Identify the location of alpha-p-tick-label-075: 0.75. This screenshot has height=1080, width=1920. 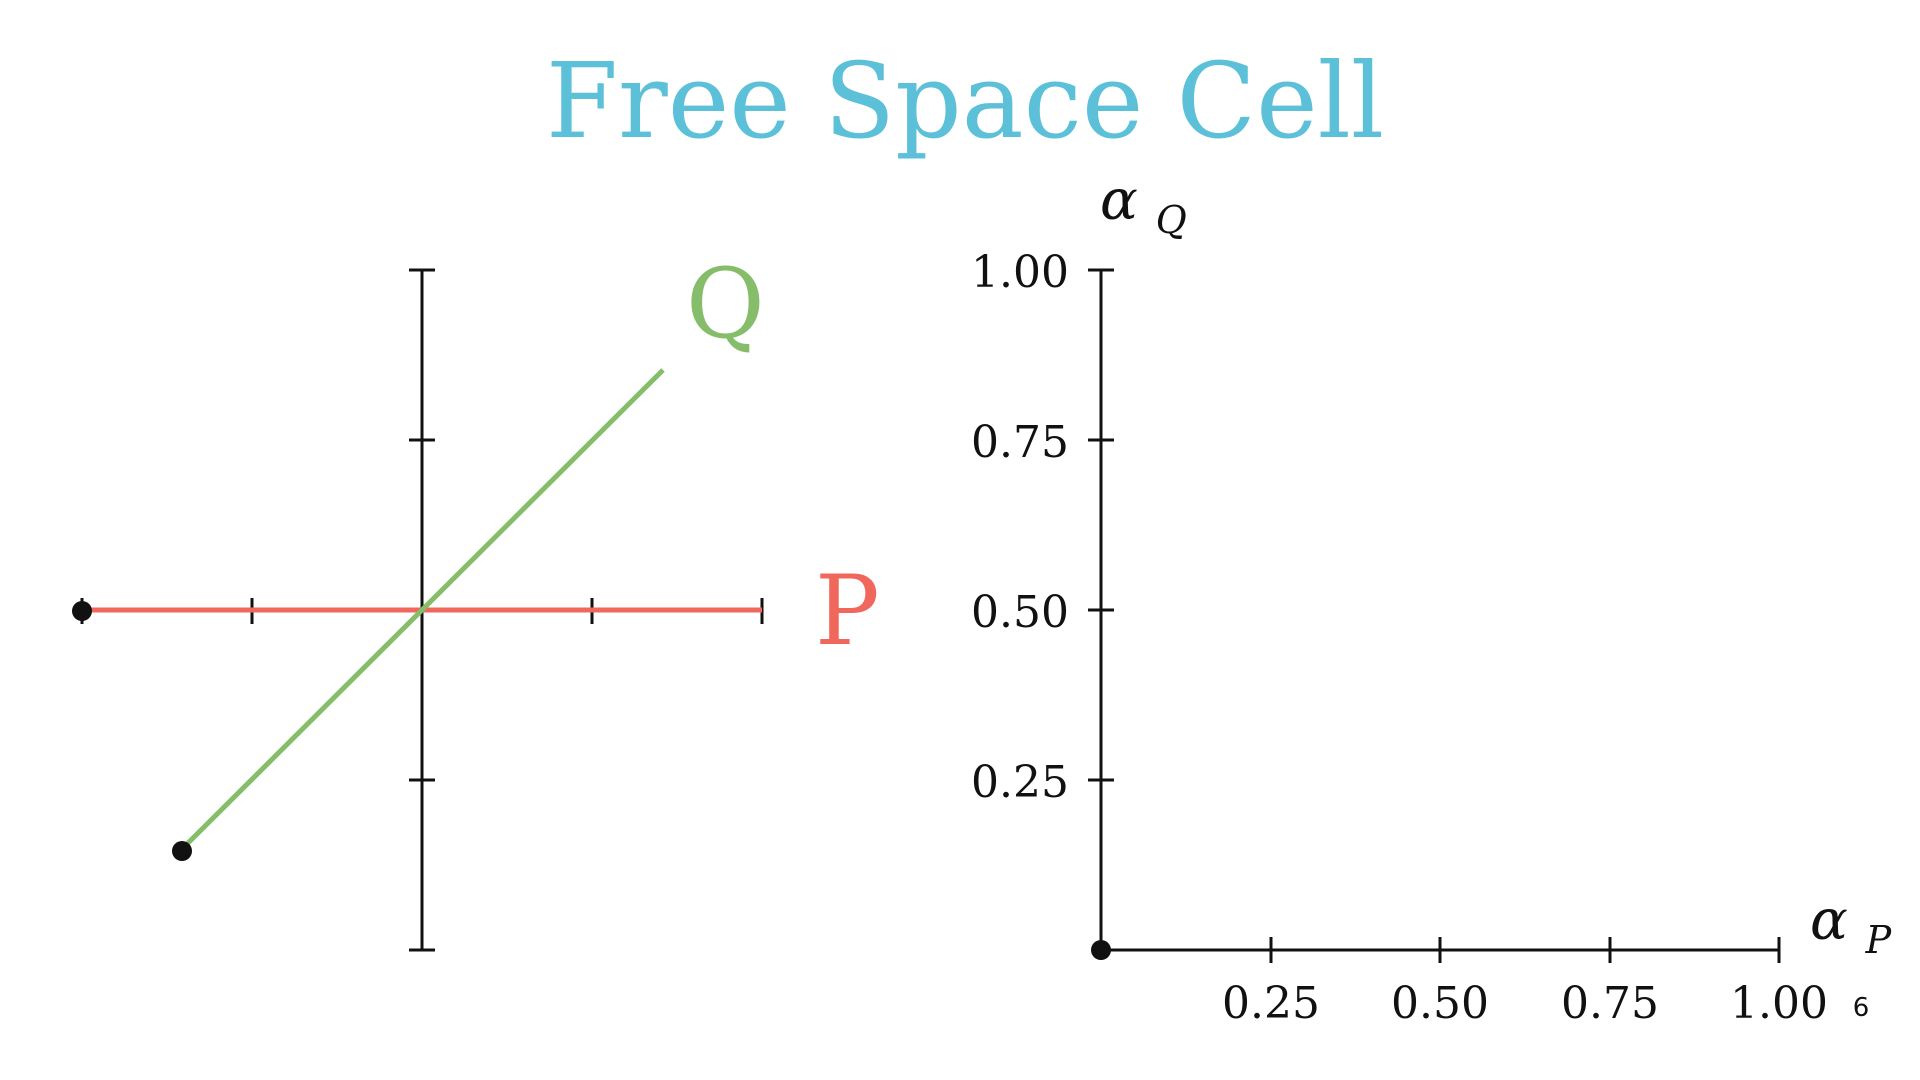
(1610, 1003).